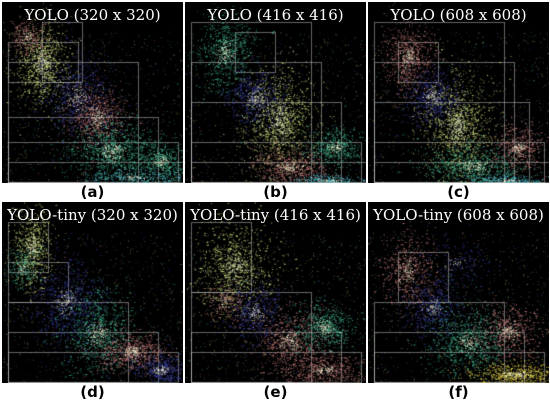  I want to click on scatter-plot-c, so click(458, 92).